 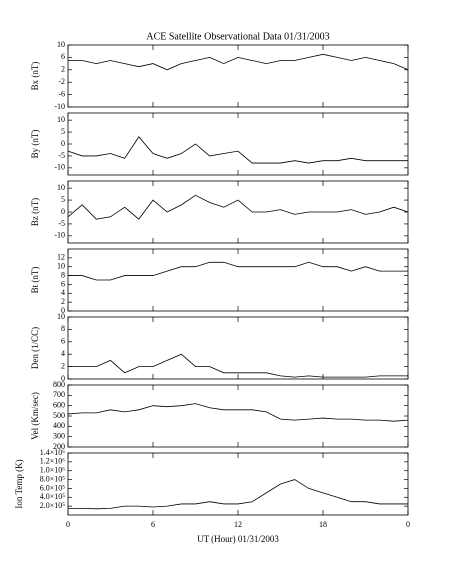 I want to click on x-tick-label: 18, so click(x=323, y=524).